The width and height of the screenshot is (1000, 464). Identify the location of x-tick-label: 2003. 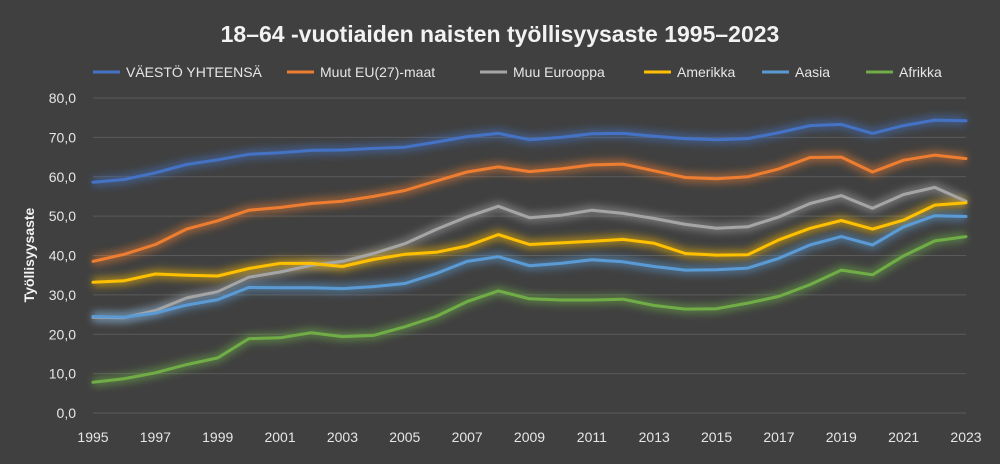
(342, 437).